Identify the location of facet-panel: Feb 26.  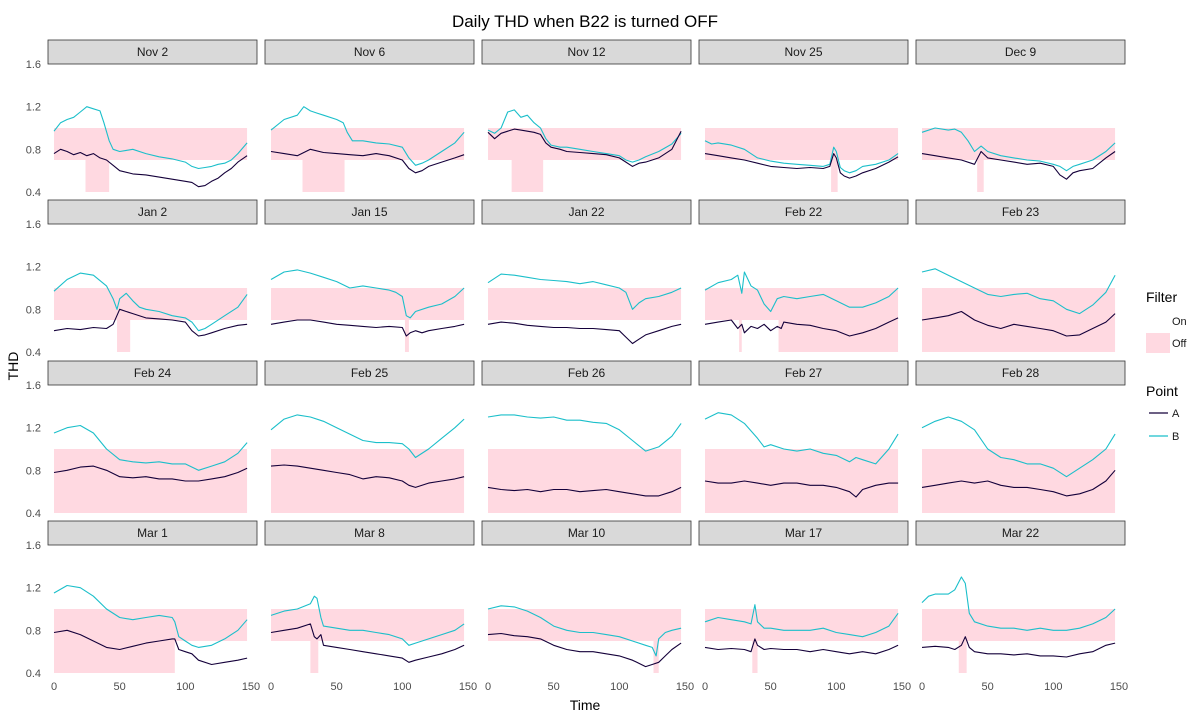
(586, 436).